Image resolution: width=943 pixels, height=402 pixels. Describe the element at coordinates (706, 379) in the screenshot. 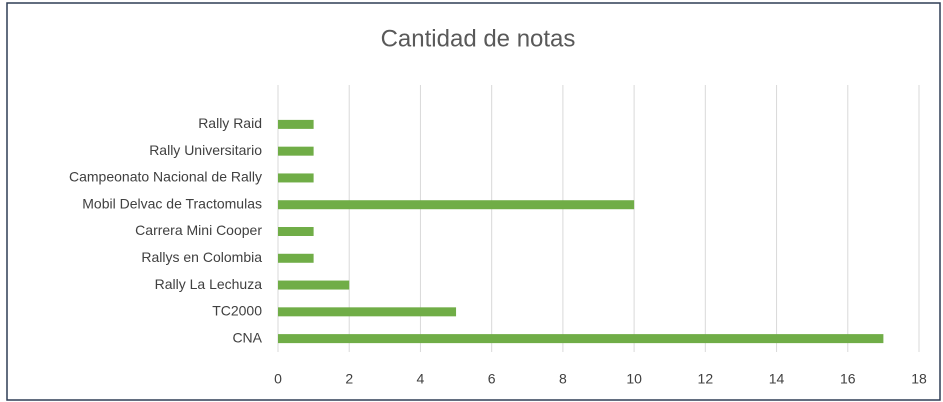

I see `x-tick-label: 12` at that location.